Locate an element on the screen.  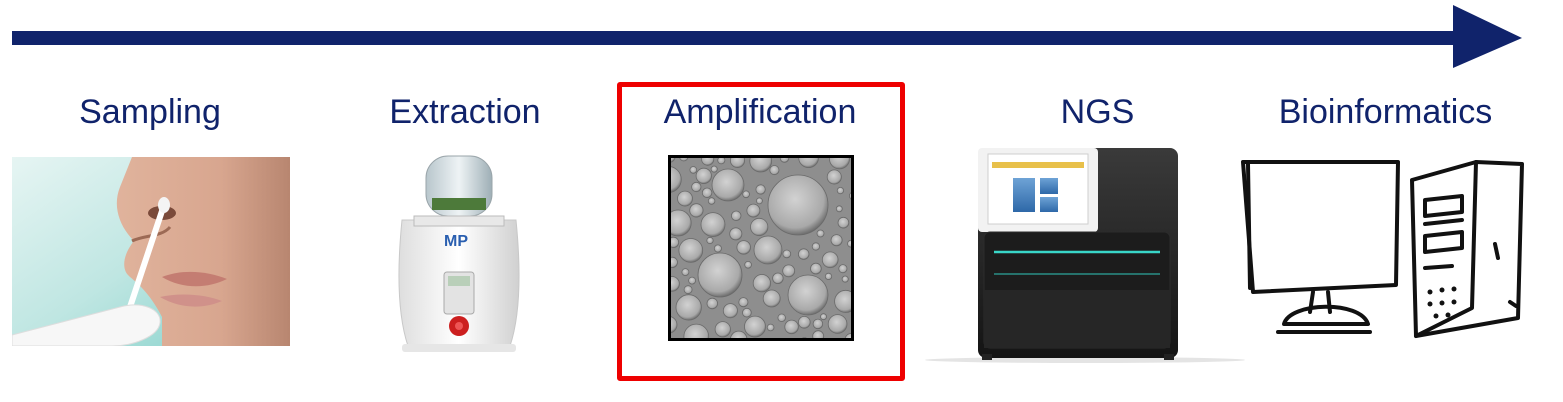
homogenizer-device-photo: MP is located at coordinates (459, 253).